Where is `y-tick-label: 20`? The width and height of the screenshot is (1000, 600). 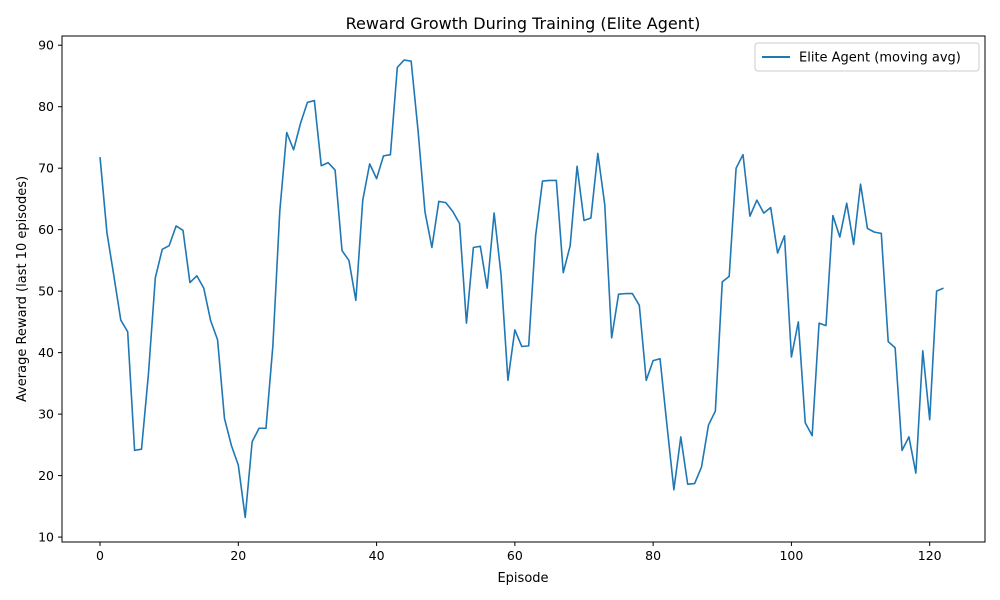
y-tick-label: 20 is located at coordinates (46, 475).